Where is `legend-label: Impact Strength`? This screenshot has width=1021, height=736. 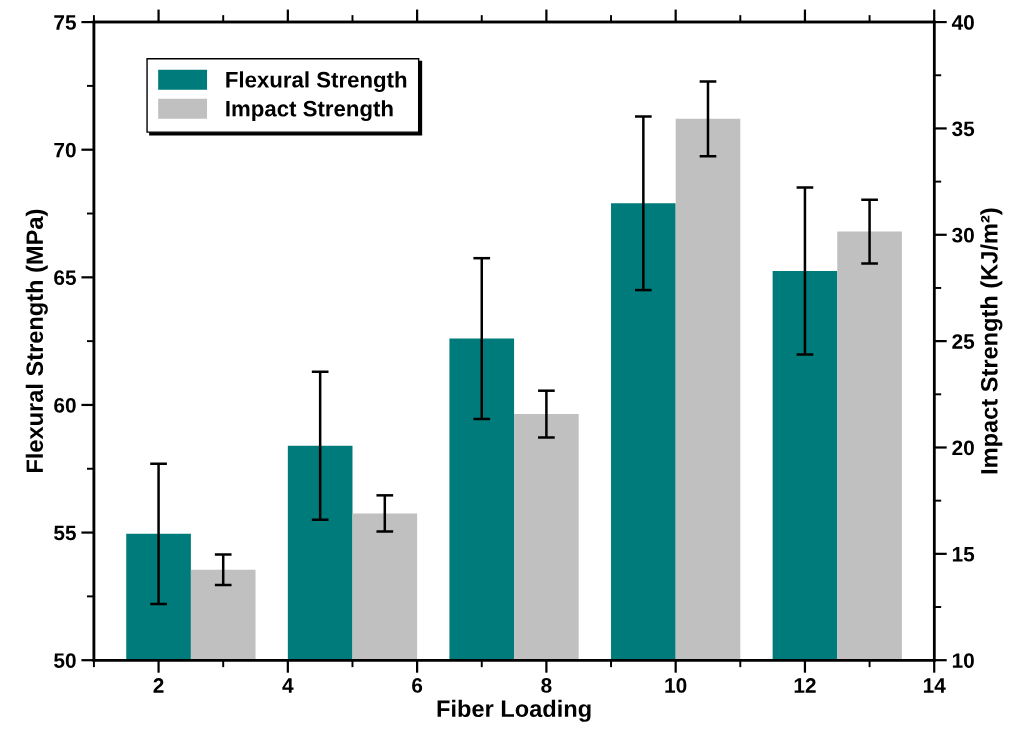 legend-label: Impact Strength is located at coordinates (309, 111).